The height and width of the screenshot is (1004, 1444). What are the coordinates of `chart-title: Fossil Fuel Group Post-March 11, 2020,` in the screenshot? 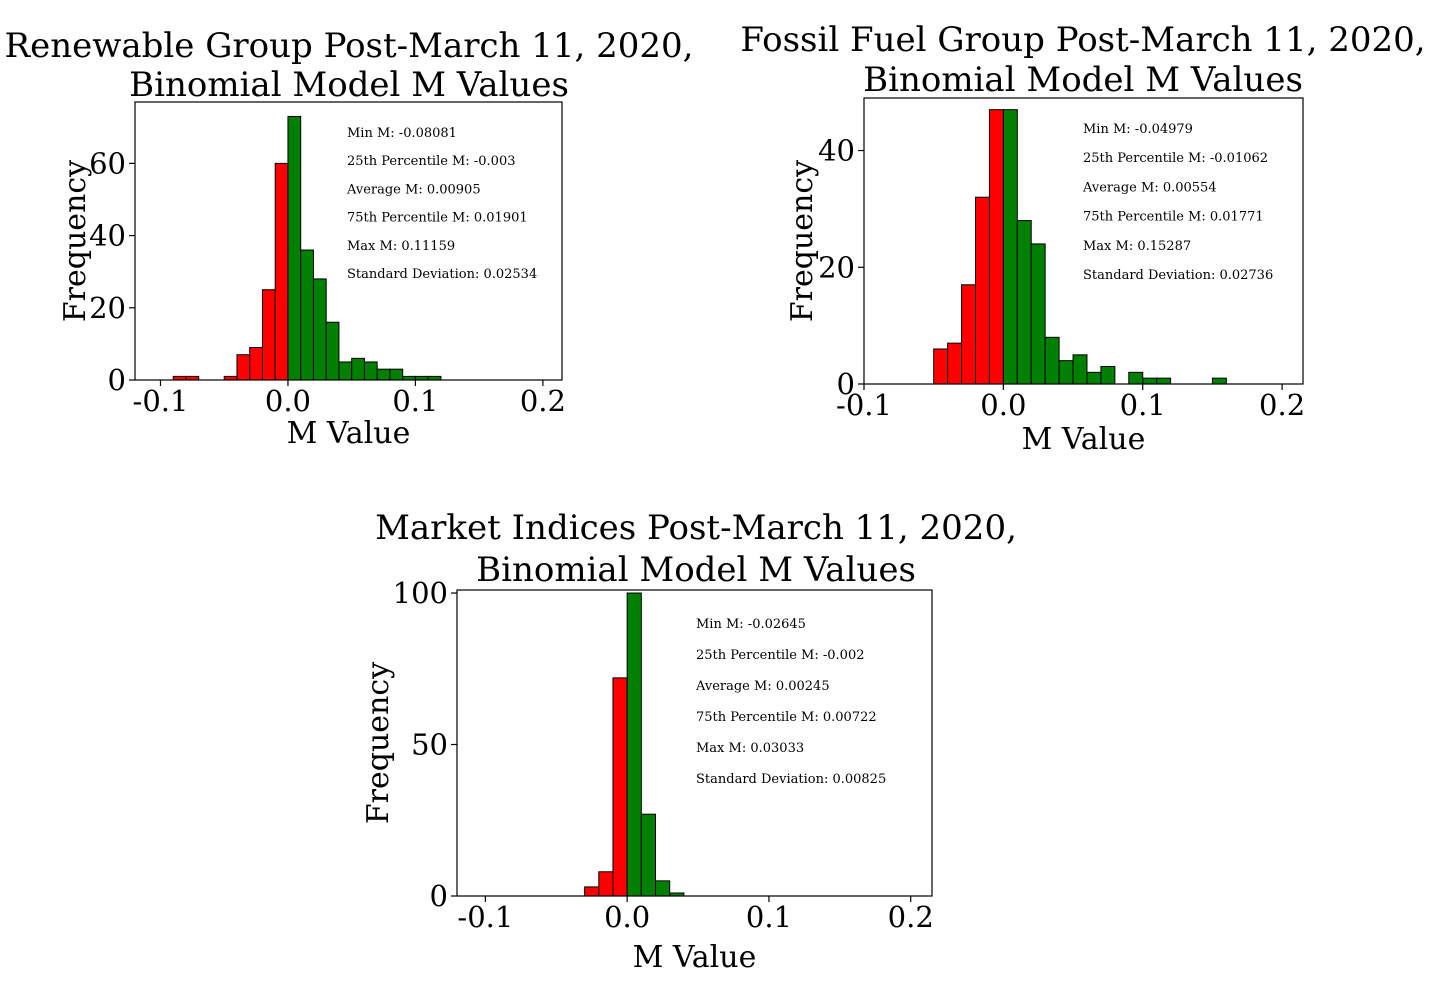 It's located at (1082, 40).